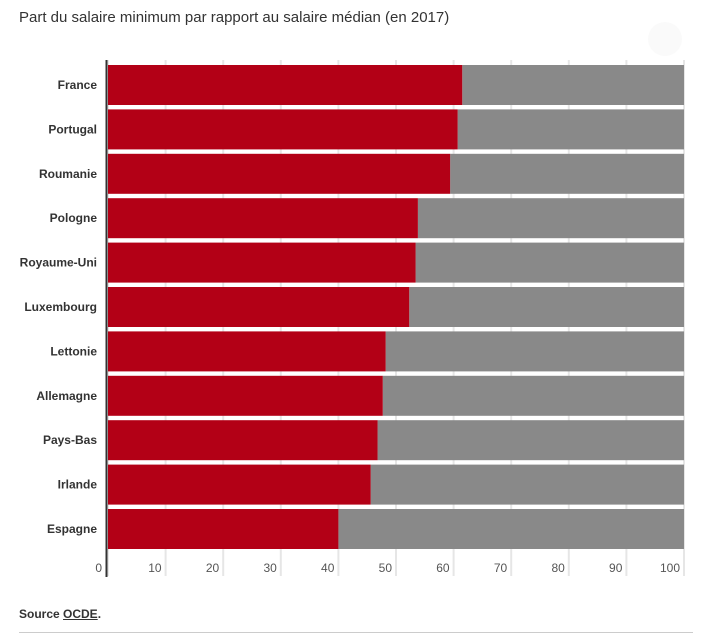 This screenshot has width=727, height=636. Describe the element at coordinates (68, 174) in the screenshot. I see `category-label: Roumanie` at that location.